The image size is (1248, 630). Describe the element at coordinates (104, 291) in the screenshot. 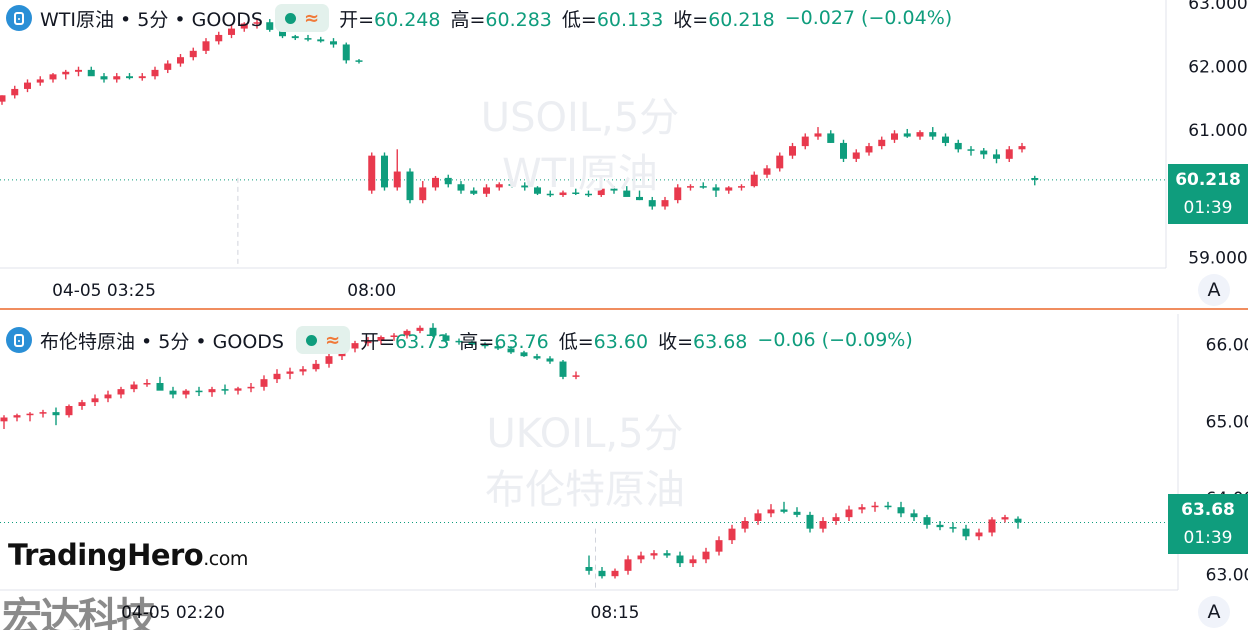

I see `x-tick-label: 04-05 03:25` at that location.